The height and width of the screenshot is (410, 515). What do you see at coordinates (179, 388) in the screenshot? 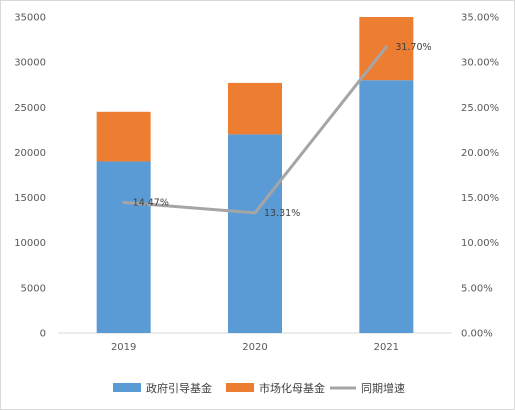
I see `legend-label: 政府引导基金` at bounding box center [179, 388].